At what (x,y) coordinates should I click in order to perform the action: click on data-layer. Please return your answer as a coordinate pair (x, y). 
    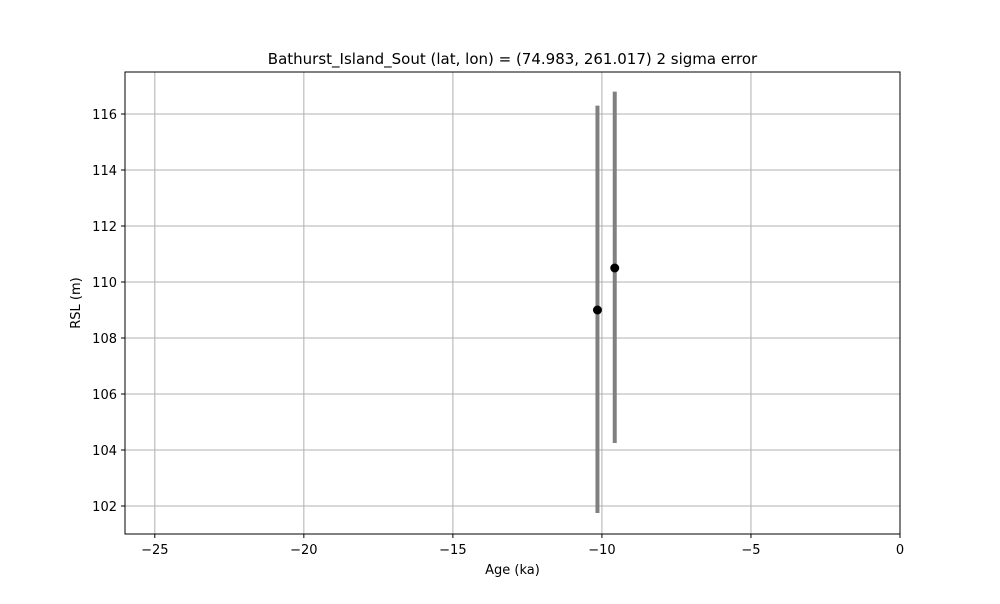
    Looking at the image, I should click on (606, 302).